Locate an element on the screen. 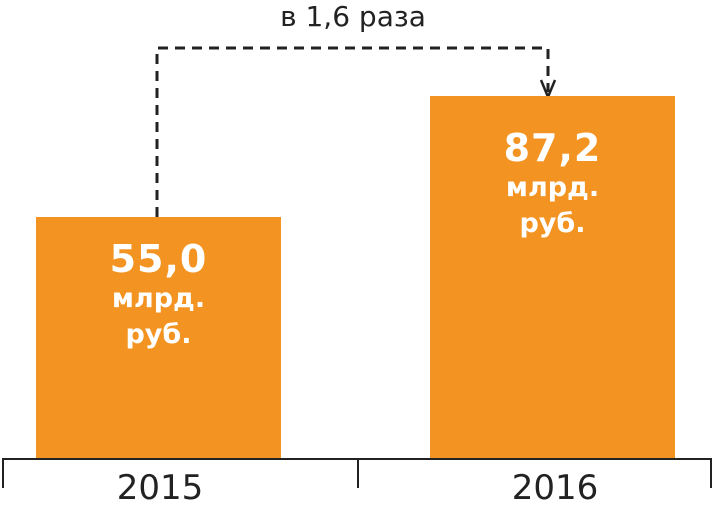 The image size is (714, 508). x-tick-label-2015: 2015 is located at coordinates (160, 488).